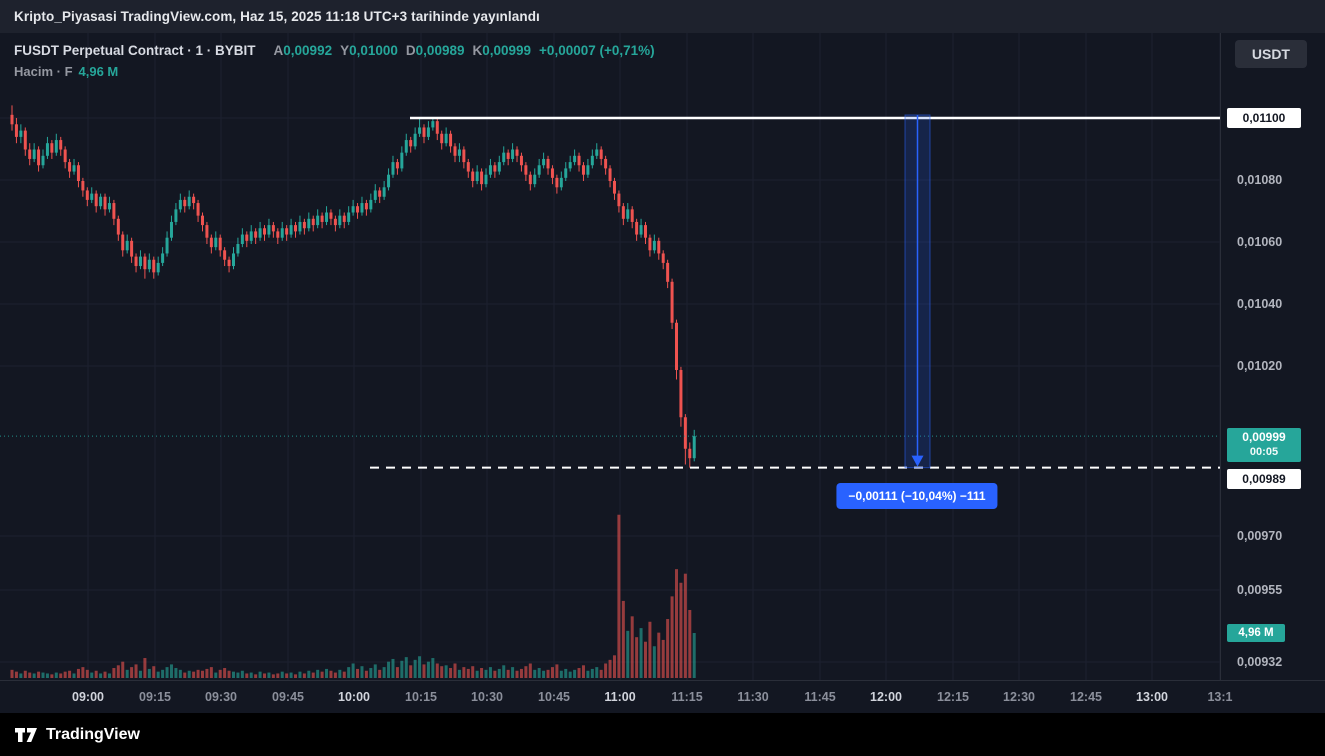 The image size is (1325, 756). I want to click on time-tick: 13:00, so click(1152, 697).